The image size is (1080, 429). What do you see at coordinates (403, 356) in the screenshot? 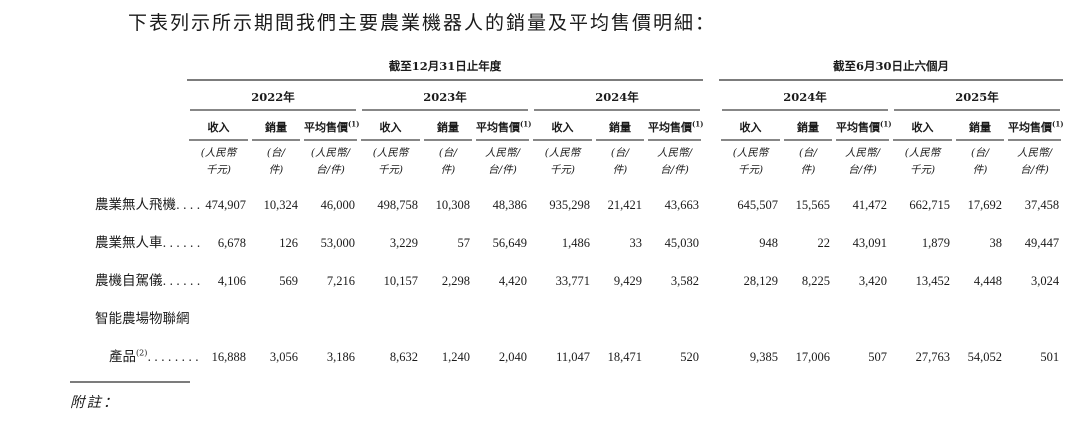
I see `table-cell: 8,632` at bounding box center [403, 356].